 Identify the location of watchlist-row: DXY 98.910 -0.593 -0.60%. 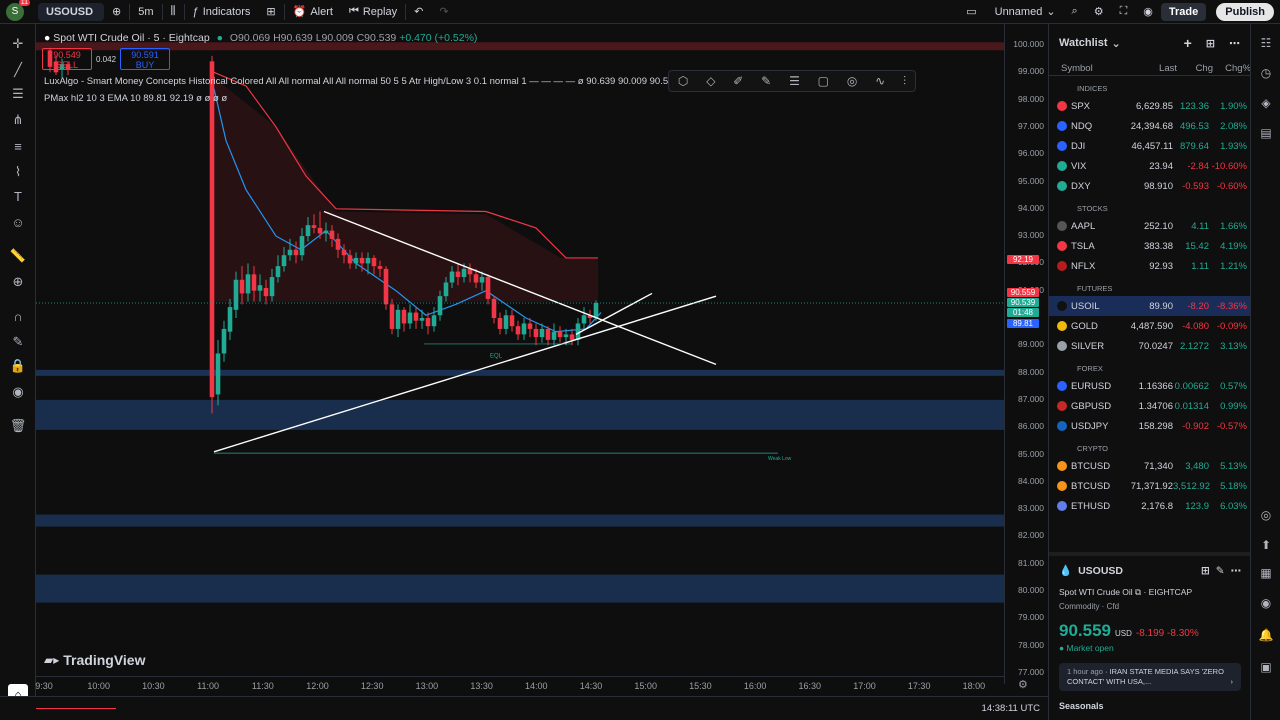
(1149, 186).